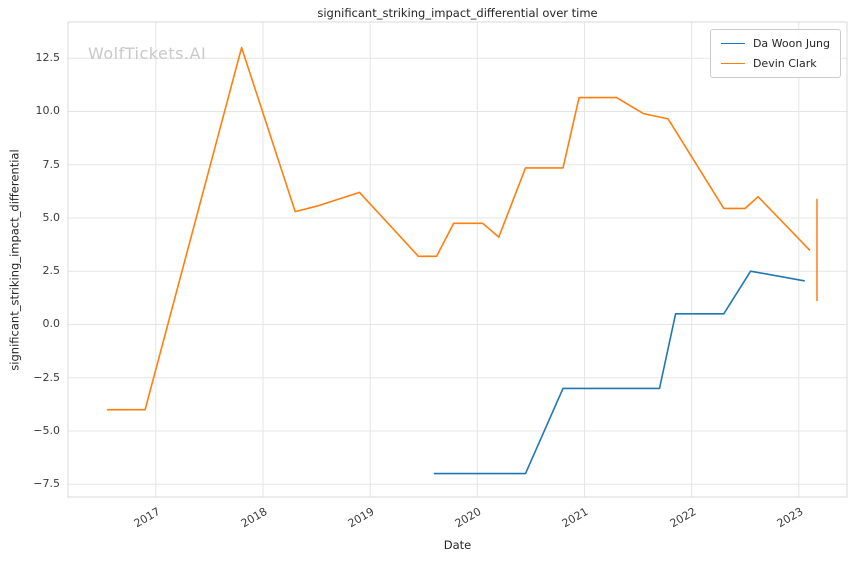 This screenshot has height=576, width=854. What do you see at coordinates (51, 324) in the screenshot?
I see `y-tick-label: 0.0` at bounding box center [51, 324].